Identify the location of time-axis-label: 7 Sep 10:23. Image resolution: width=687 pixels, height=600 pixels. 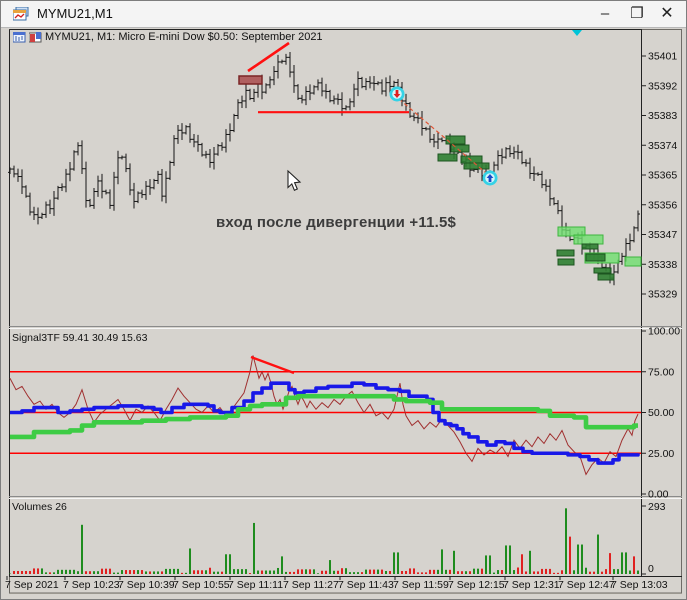
(91, 585).